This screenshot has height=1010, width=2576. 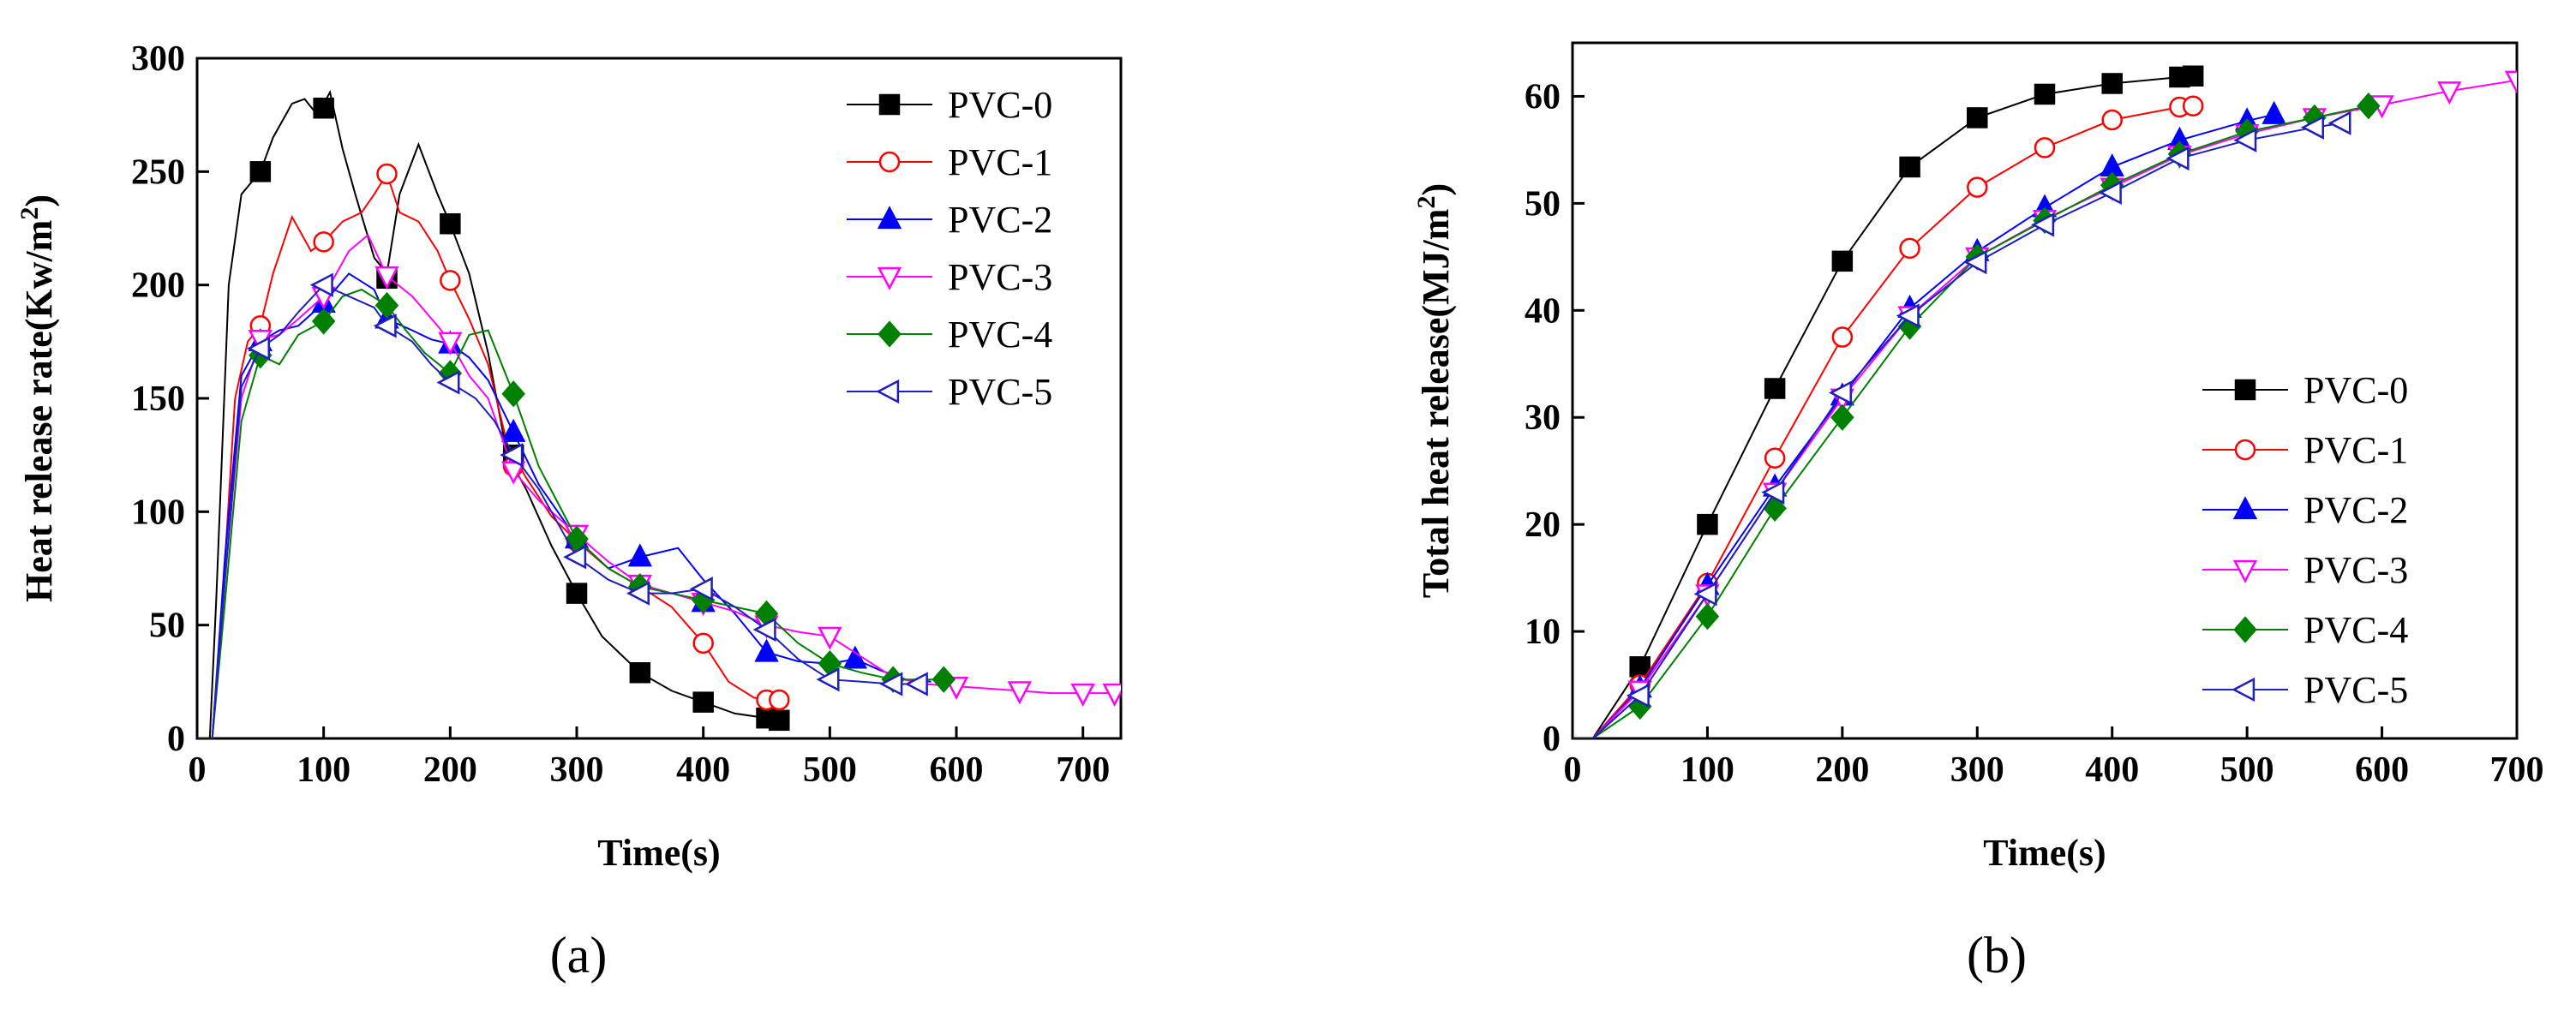 What do you see at coordinates (2355, 390) in the screenshot?
I see `legend-label: PVC-0` at bounding box center [2355, 390].